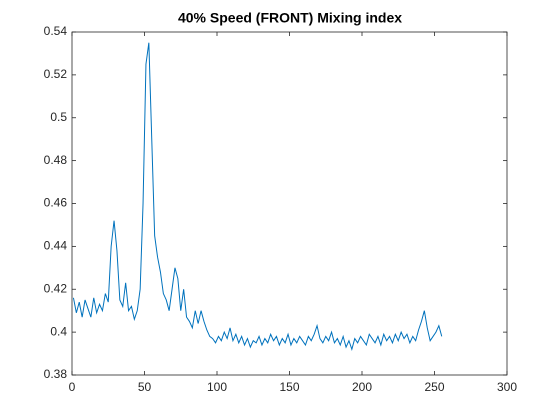  I want to click on y-tick-label: 0.5, so click(58, 117).